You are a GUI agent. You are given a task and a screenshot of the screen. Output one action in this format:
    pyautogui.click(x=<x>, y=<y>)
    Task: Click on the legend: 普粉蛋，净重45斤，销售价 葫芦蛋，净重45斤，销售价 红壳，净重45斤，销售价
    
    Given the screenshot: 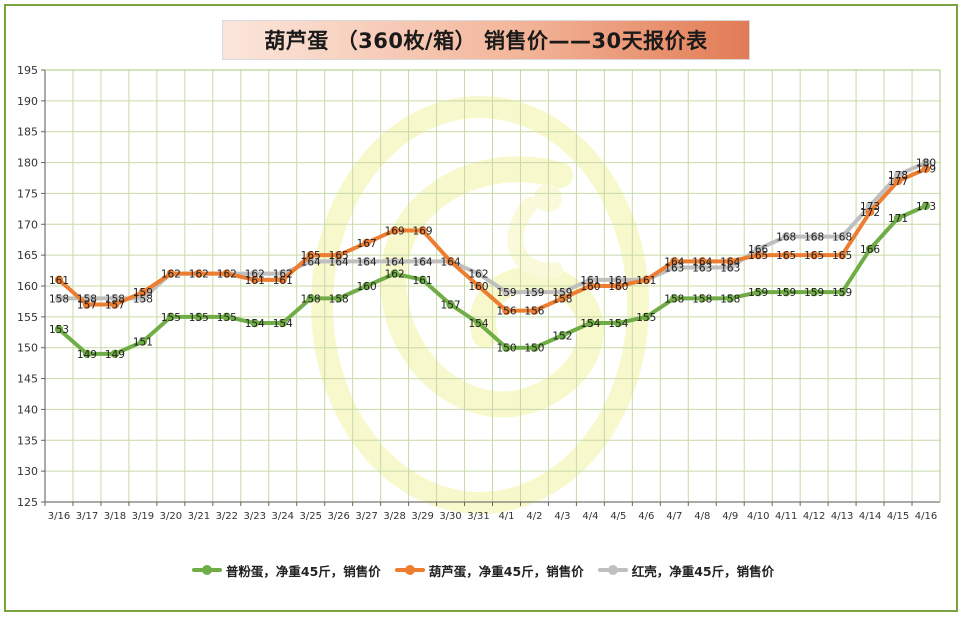 What is the action you would take?
    pyautogui.click(x=483, y=570)
    